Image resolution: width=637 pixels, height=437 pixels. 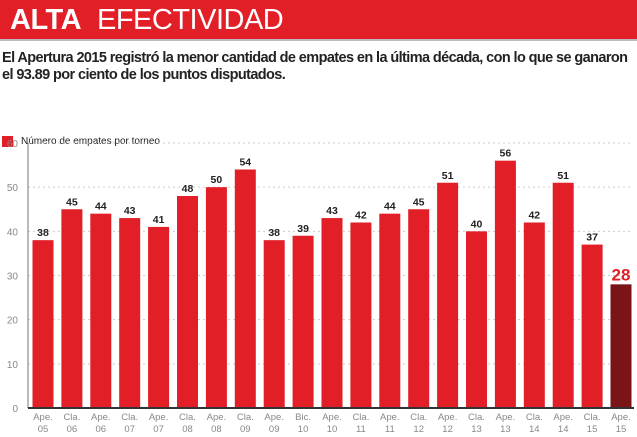 I want to click on y-tick-label: 60, so click(x=13, y=144).